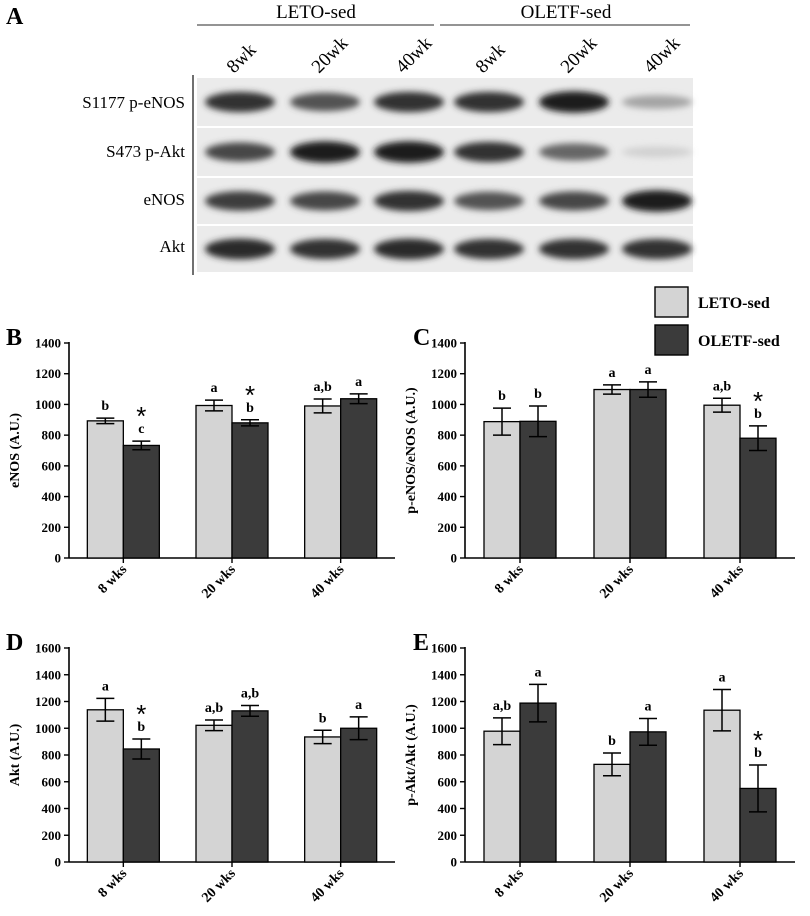 The height and width of the screenshot is (916, 810). I want to click on panel-label-e: E, so click(421, 643).